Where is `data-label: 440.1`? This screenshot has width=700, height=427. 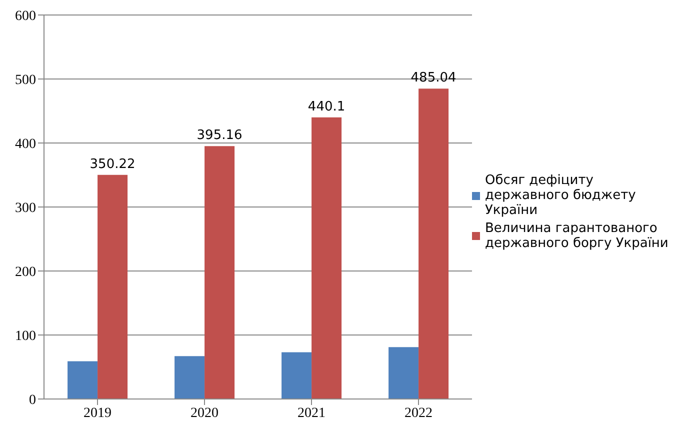 data-label: 440.1 is located at coordinates (327, 106).